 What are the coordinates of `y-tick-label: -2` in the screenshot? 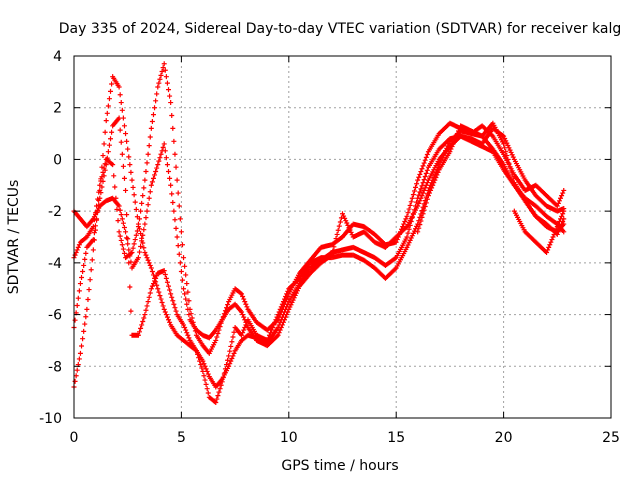 It's located at (55, 212).